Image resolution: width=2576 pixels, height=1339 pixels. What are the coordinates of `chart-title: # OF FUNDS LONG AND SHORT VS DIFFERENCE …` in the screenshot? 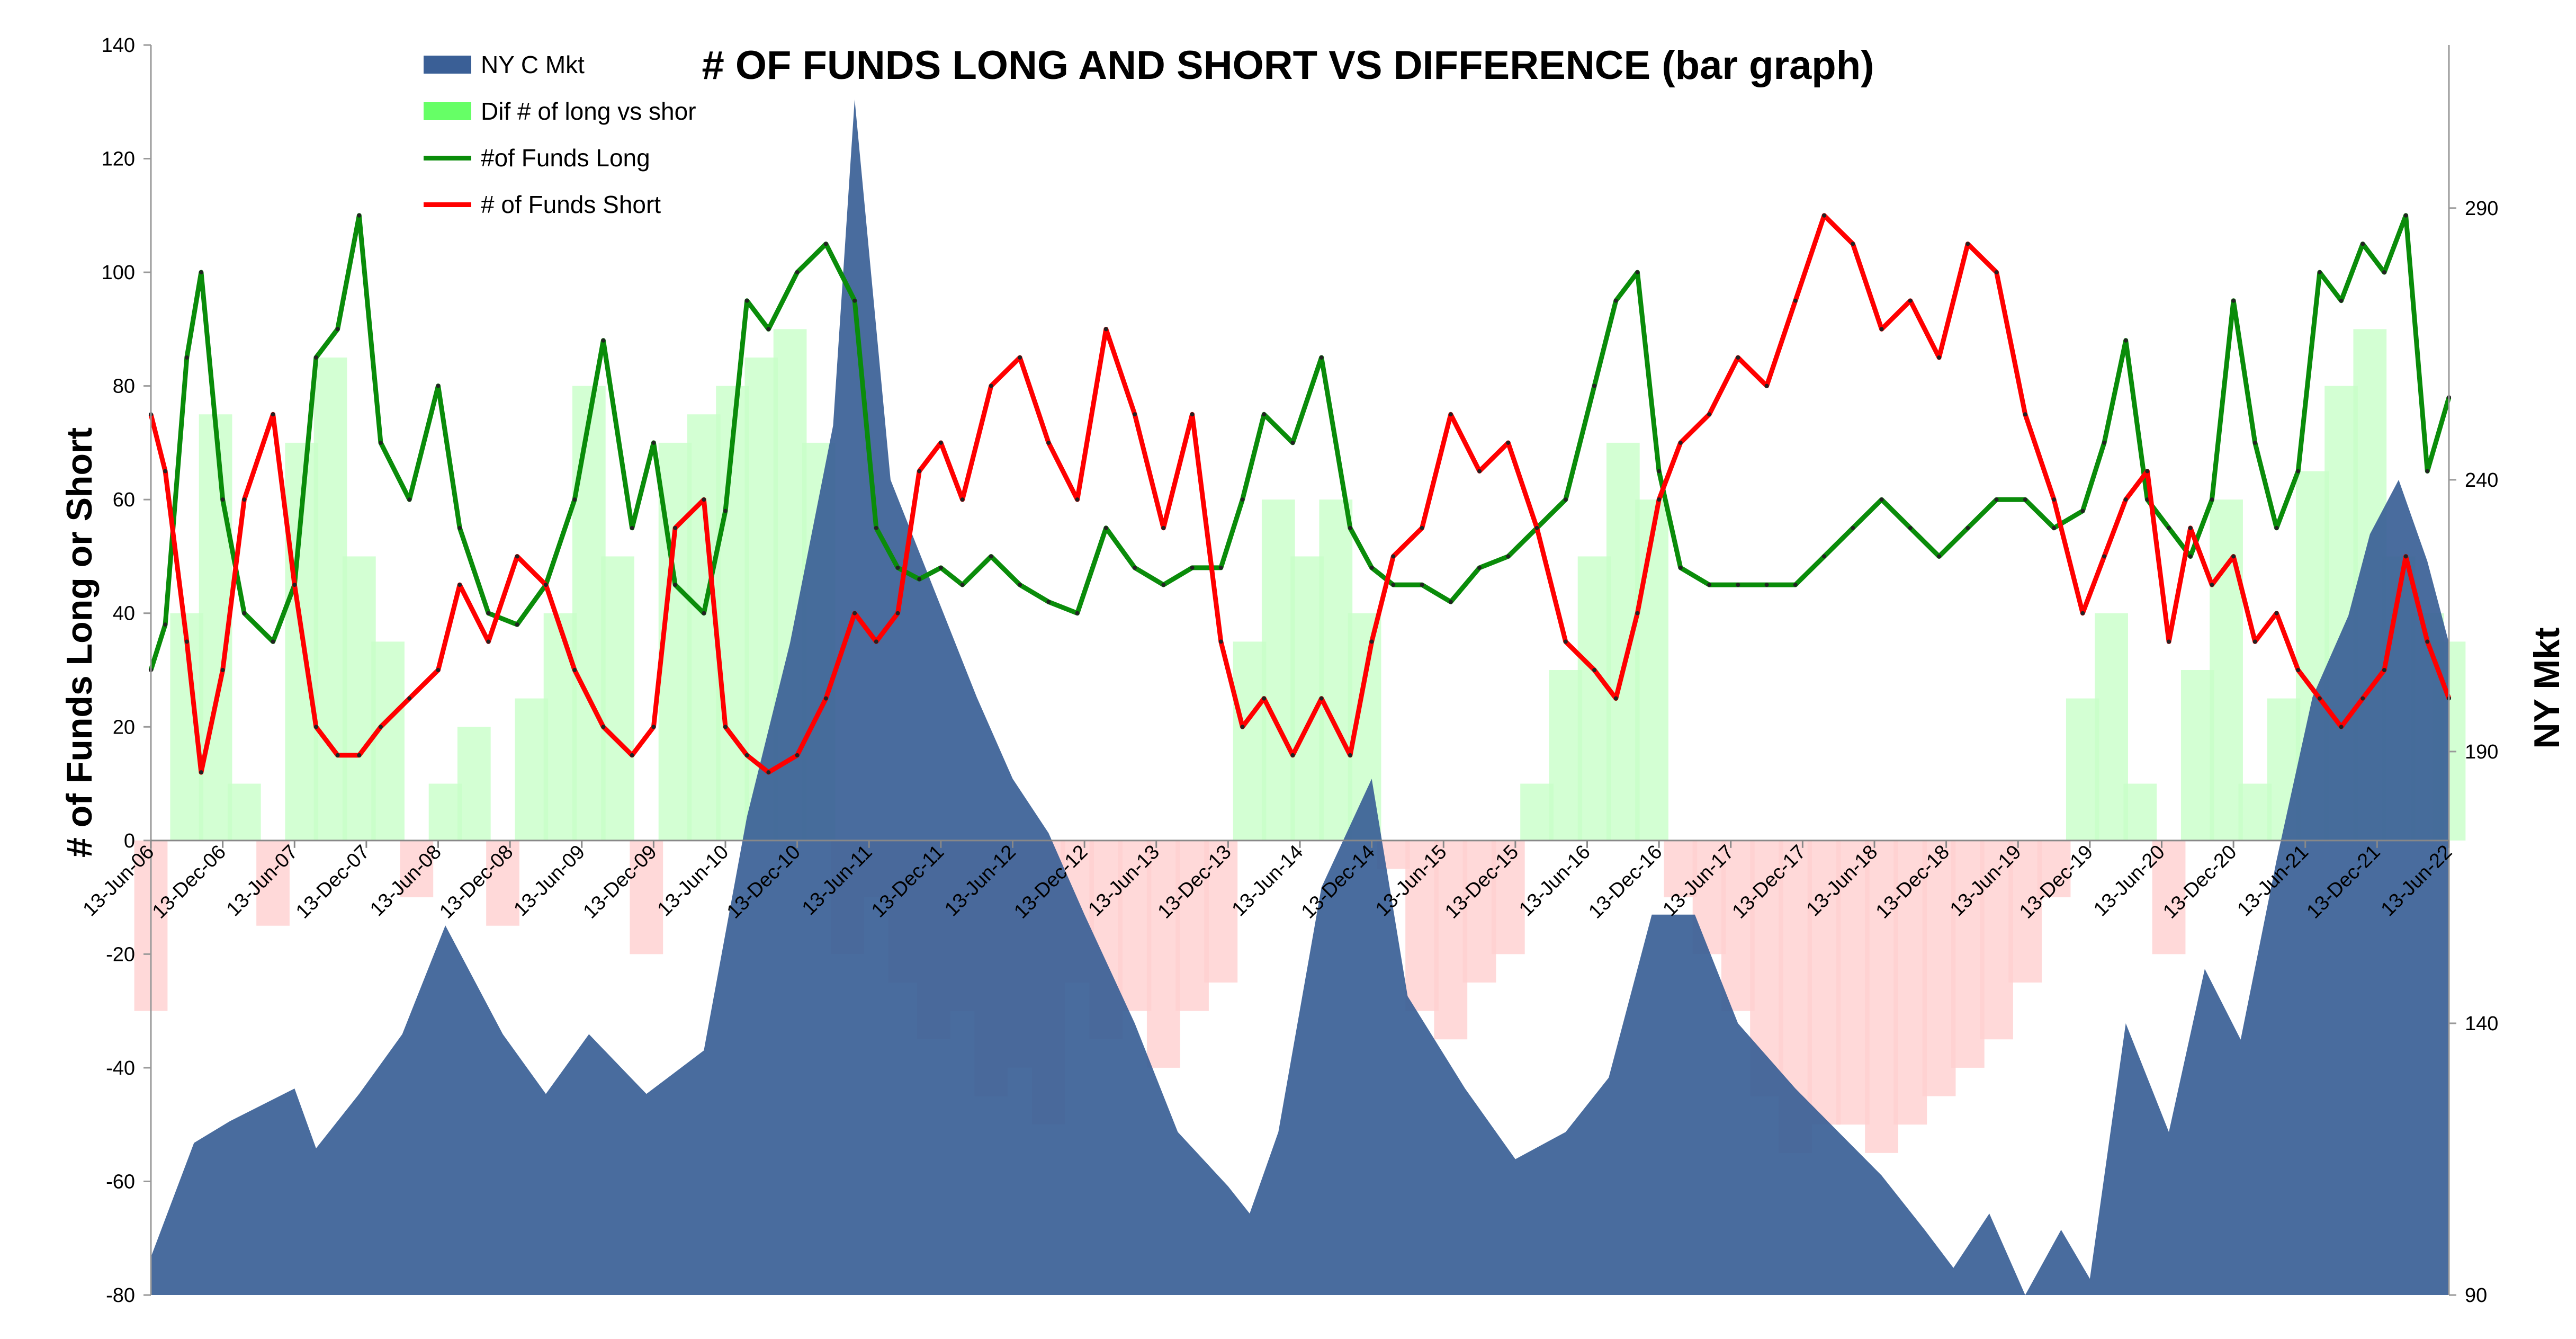 It's located at (1288, 65).